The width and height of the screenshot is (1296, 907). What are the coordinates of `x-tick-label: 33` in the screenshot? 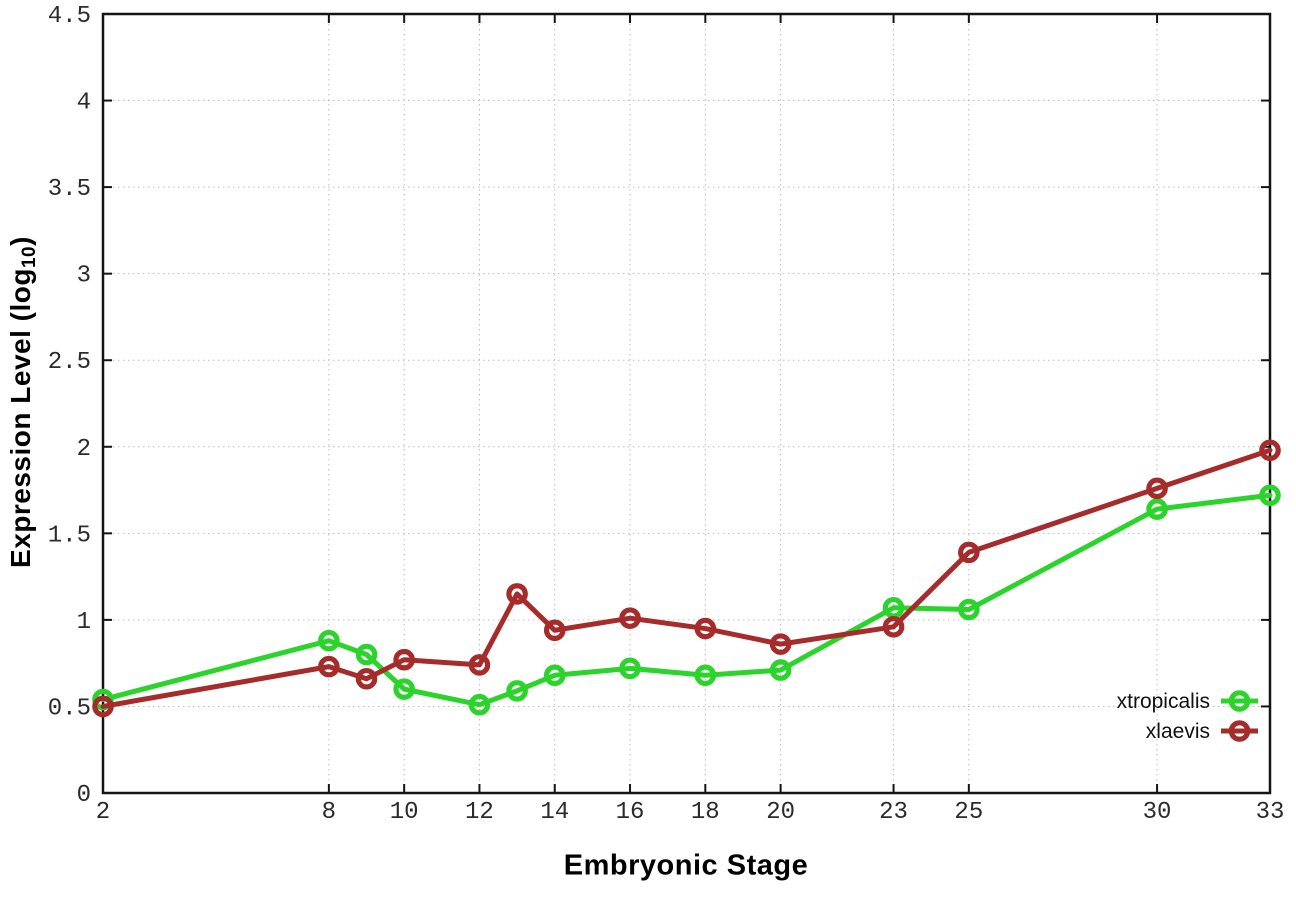 It's located at (1270, 812).